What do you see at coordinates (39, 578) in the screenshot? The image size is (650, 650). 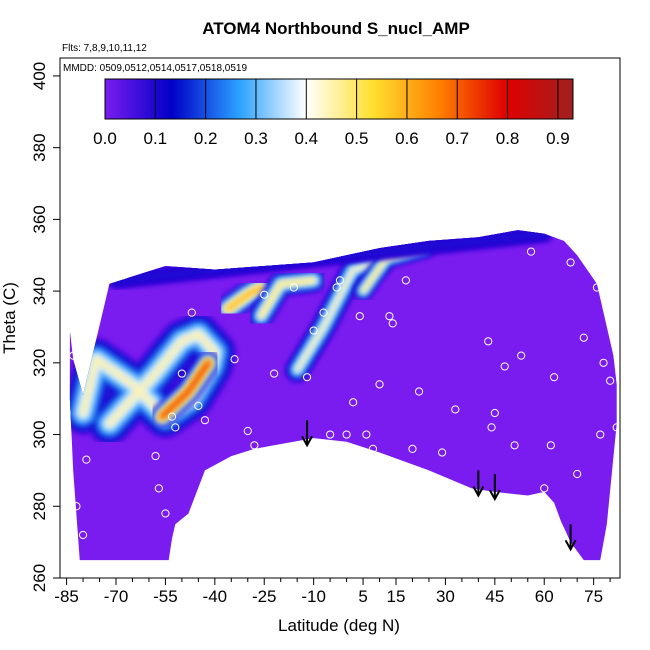 I see `y-axis-tick-label: 260` at bounding box center [39, 578].